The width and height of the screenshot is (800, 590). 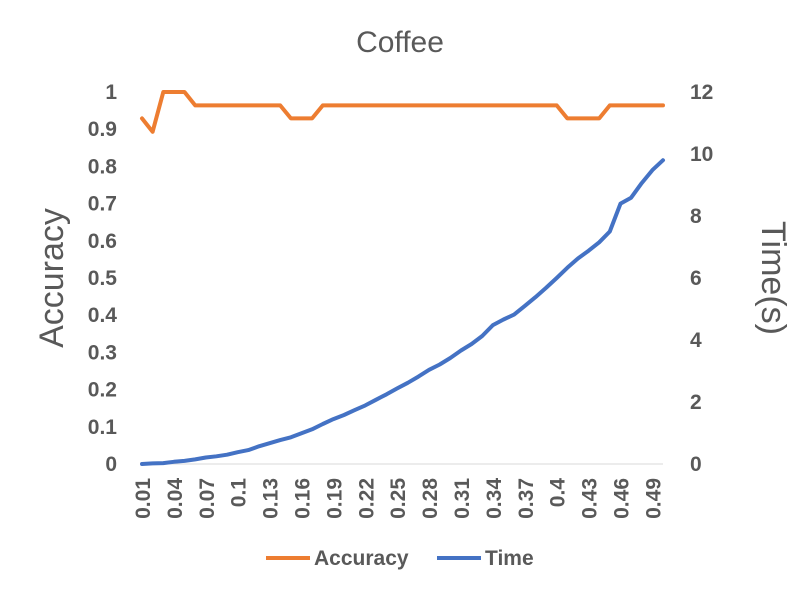 I want to click on y-tick-label: 0.7, so click(x=102, y=204).